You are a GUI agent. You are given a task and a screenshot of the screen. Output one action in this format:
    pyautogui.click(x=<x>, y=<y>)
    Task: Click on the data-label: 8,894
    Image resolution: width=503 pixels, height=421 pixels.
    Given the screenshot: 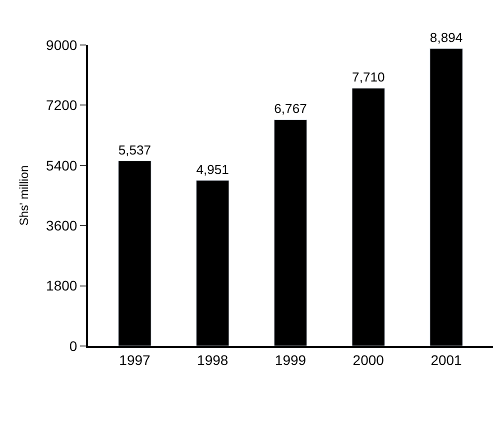 What is the action you would take?
    pyautogui.click(x=446, y=38)
    